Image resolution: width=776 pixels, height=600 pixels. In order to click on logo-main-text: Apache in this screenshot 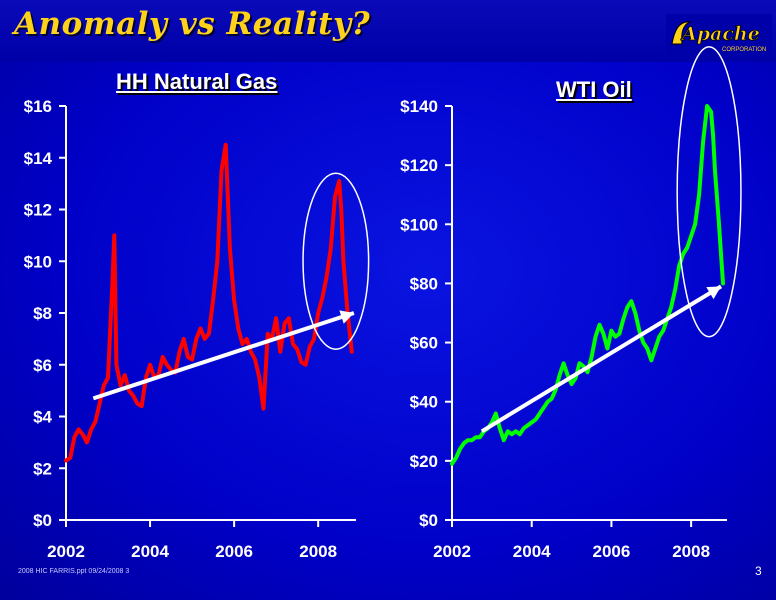, I will do `click(720, 34)`.